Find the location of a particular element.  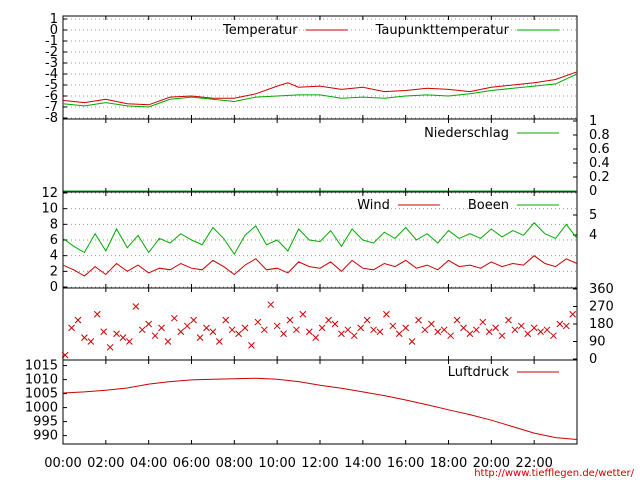

wind_direction-right-tick-label: 270 is located at coordinates (601, 307).